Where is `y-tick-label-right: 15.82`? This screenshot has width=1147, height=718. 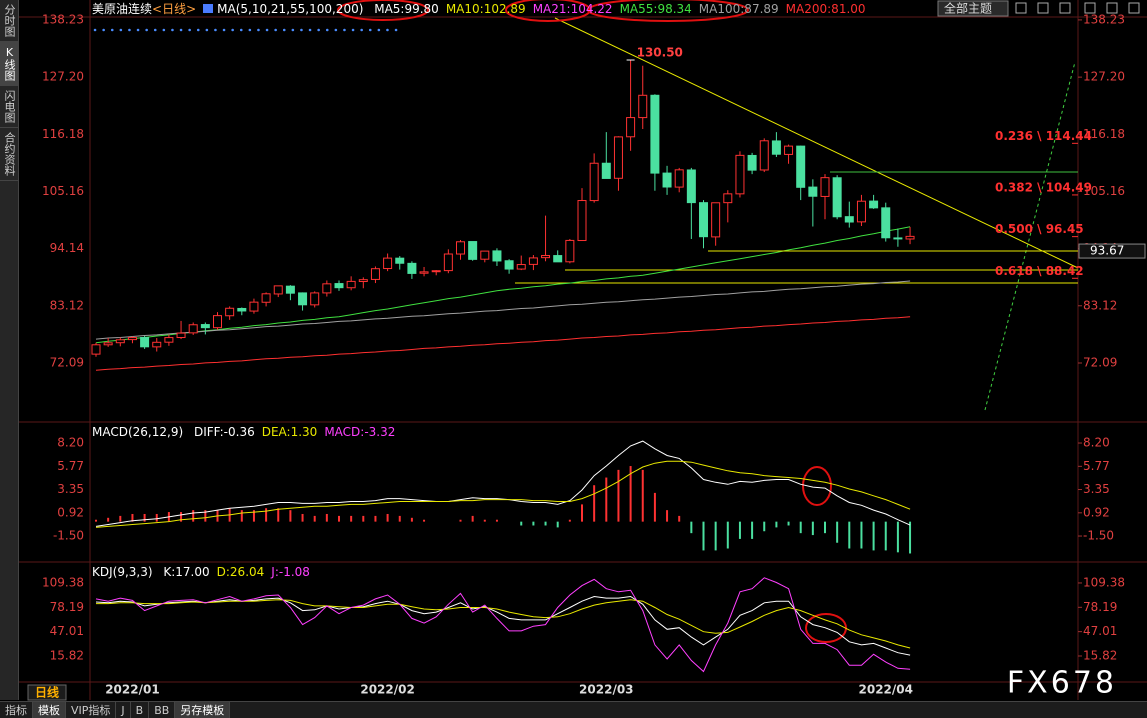
y-tick-label-right: 15.82 is located at coordinates (1100, 655).